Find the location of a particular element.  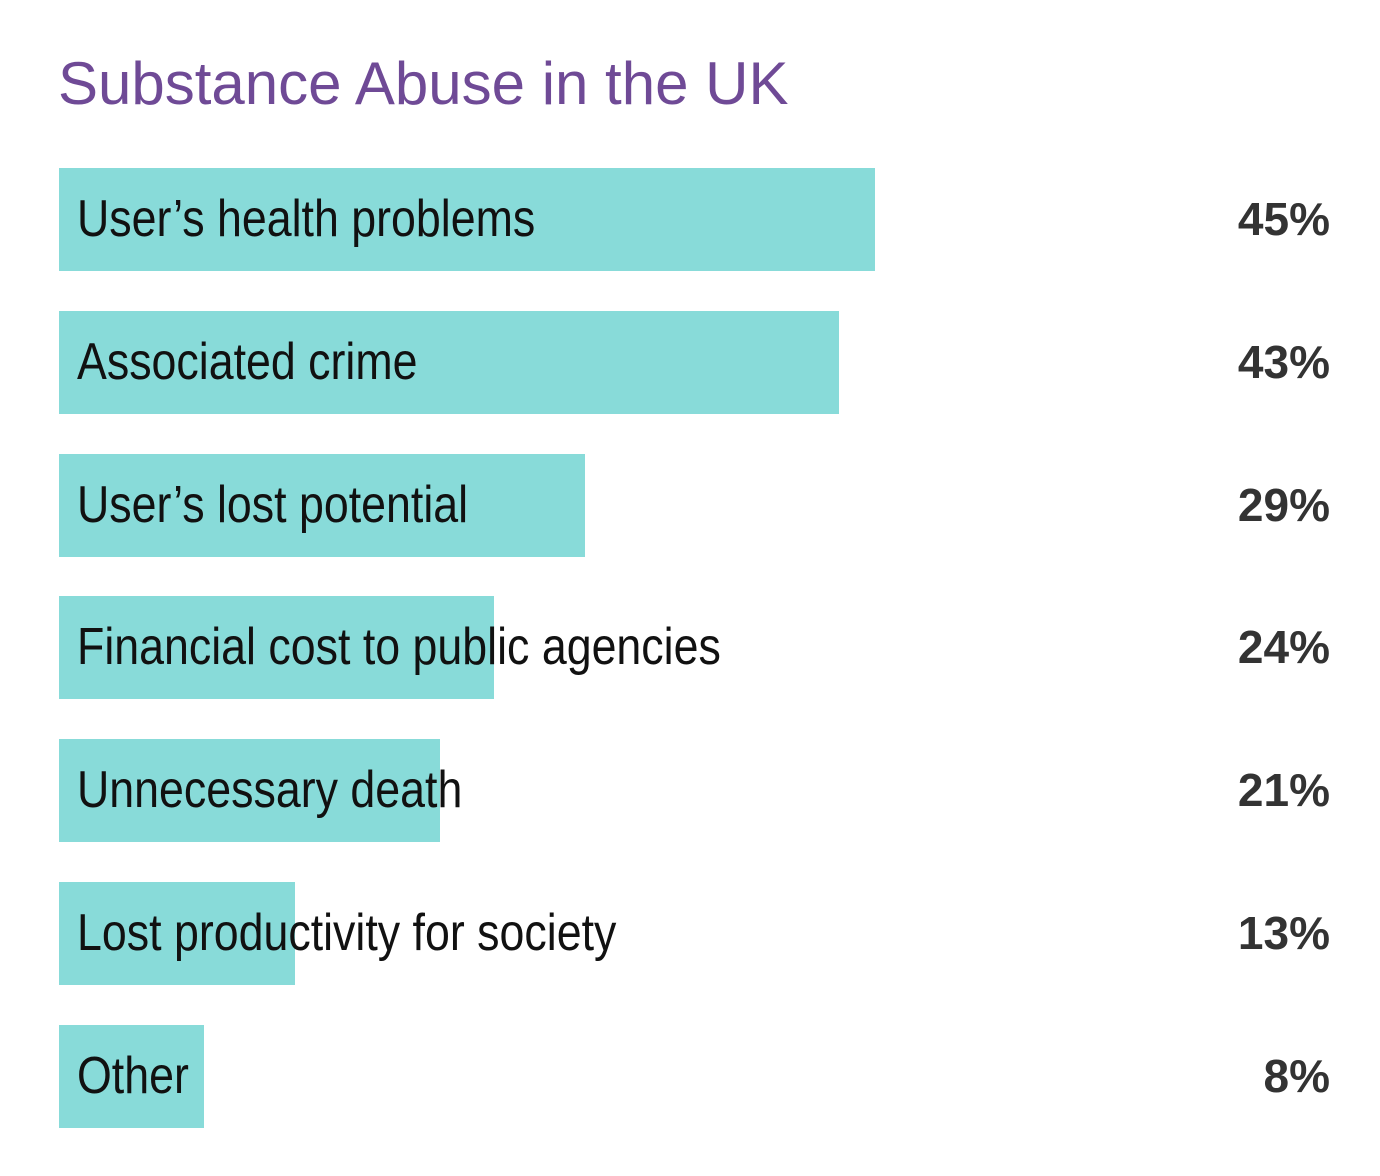

bar-row: Other 8% is located at coordinates (690, 1076).